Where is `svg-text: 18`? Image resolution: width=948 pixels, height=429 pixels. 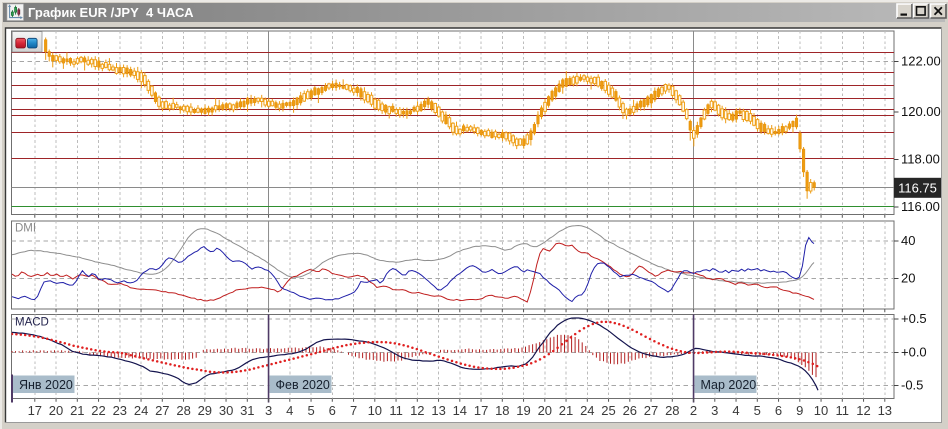 svg-text: 18 is located at coordinates (502, 410).